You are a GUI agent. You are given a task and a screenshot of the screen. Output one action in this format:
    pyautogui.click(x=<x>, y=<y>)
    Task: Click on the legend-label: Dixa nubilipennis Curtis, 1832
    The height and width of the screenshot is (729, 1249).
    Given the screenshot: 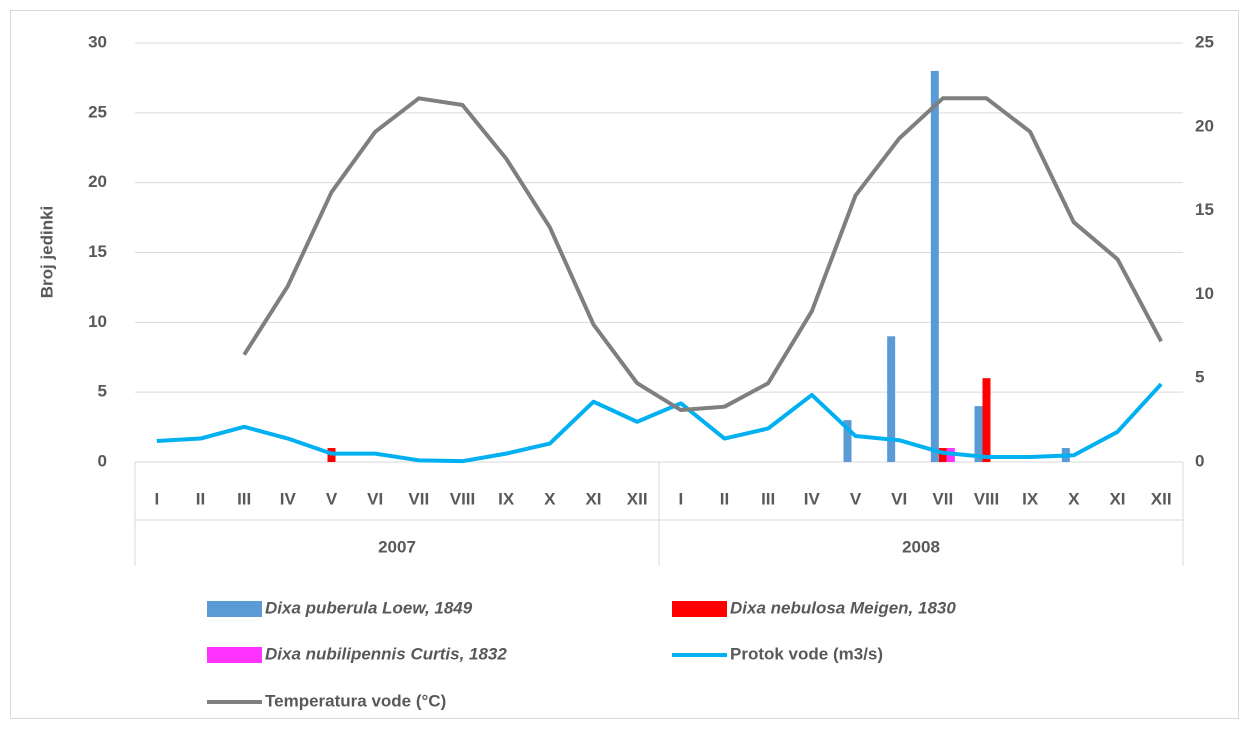 What is the action you would take?
    pyautogui.click(x=386, y=653)
    